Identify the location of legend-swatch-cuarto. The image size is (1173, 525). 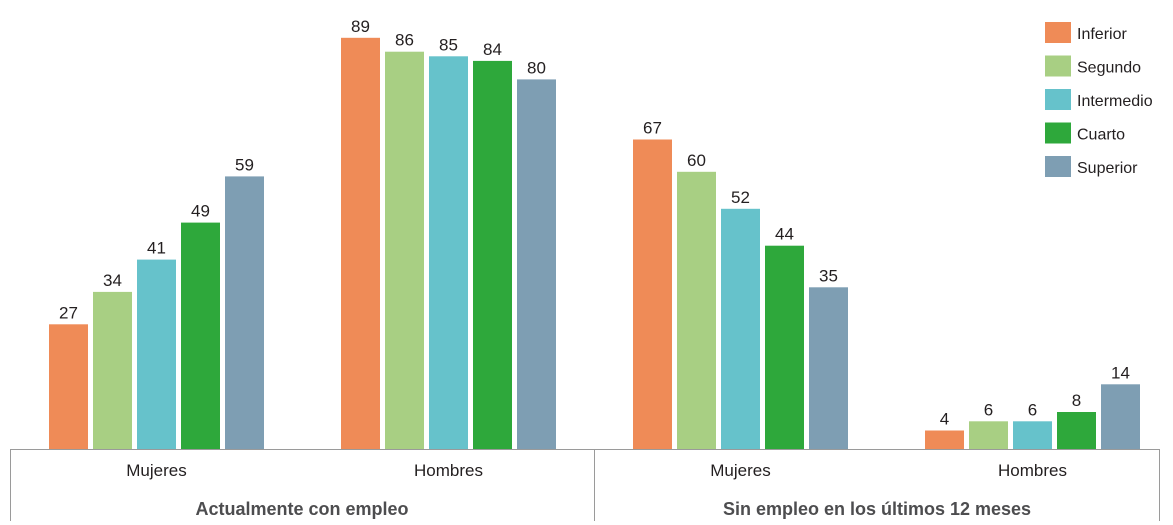
(1058, 133).